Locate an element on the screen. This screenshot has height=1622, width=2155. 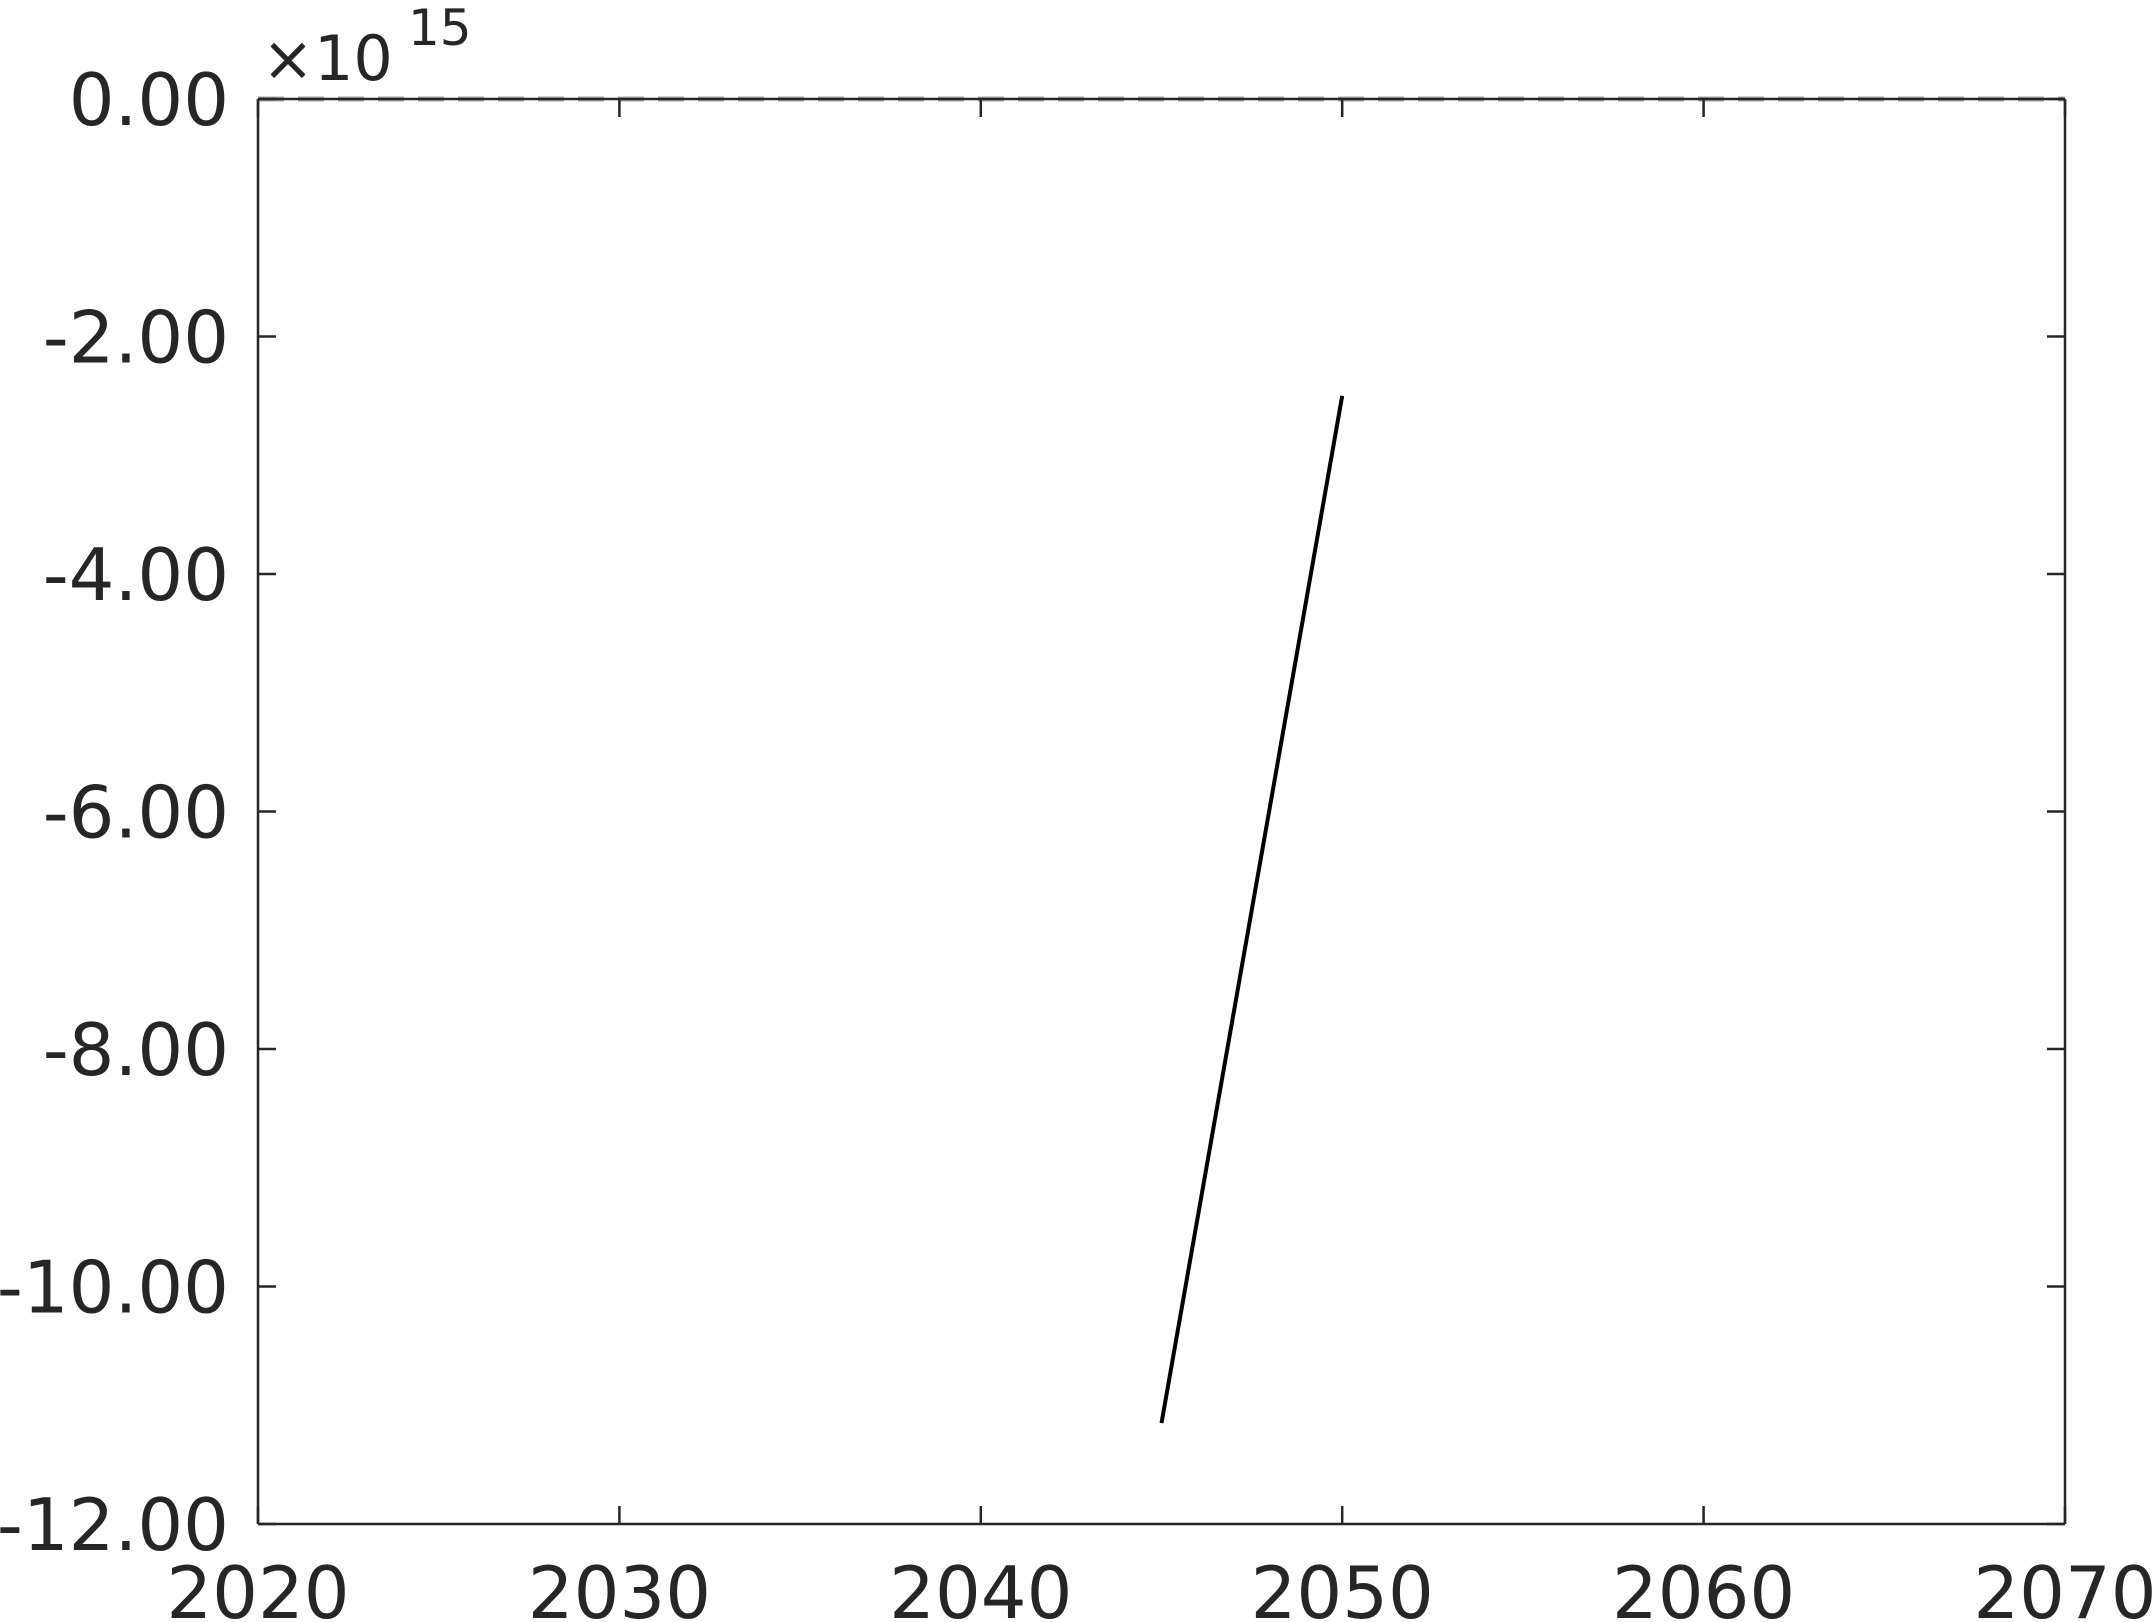
y-tick-label--4.00: -4.00 is located at coordinates (136, 575).